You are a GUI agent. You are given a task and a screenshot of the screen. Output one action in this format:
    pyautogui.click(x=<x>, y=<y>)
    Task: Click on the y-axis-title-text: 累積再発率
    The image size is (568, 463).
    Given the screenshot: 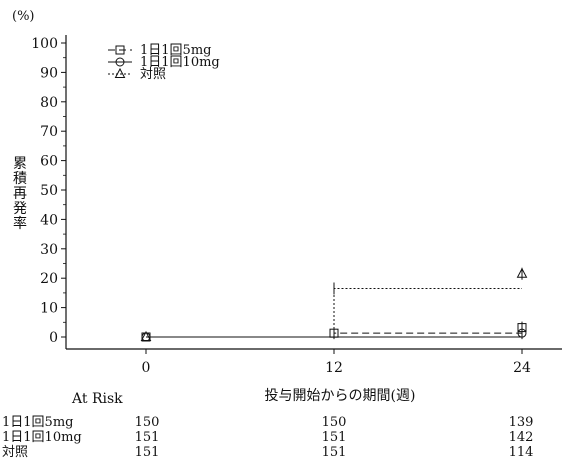 What is the action you would take?
    pyautogui.click(x=20, y=194)
    